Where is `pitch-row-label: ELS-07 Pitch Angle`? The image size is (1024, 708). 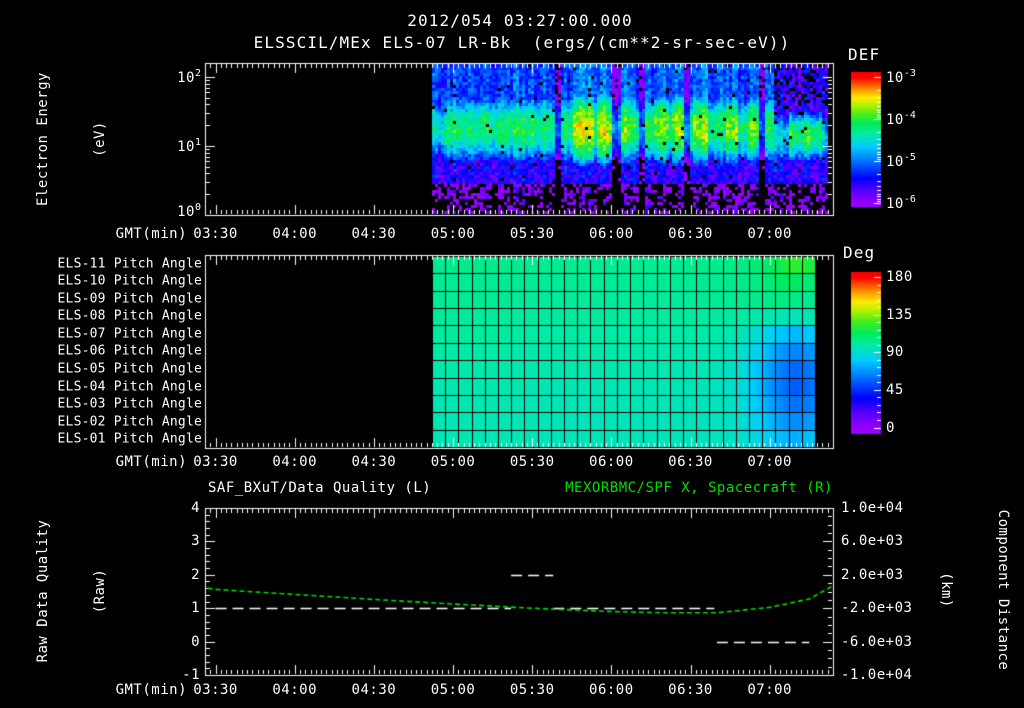
pitch-row-label: ELS-07 Pitch Angle is located at coordinates (129, 334).